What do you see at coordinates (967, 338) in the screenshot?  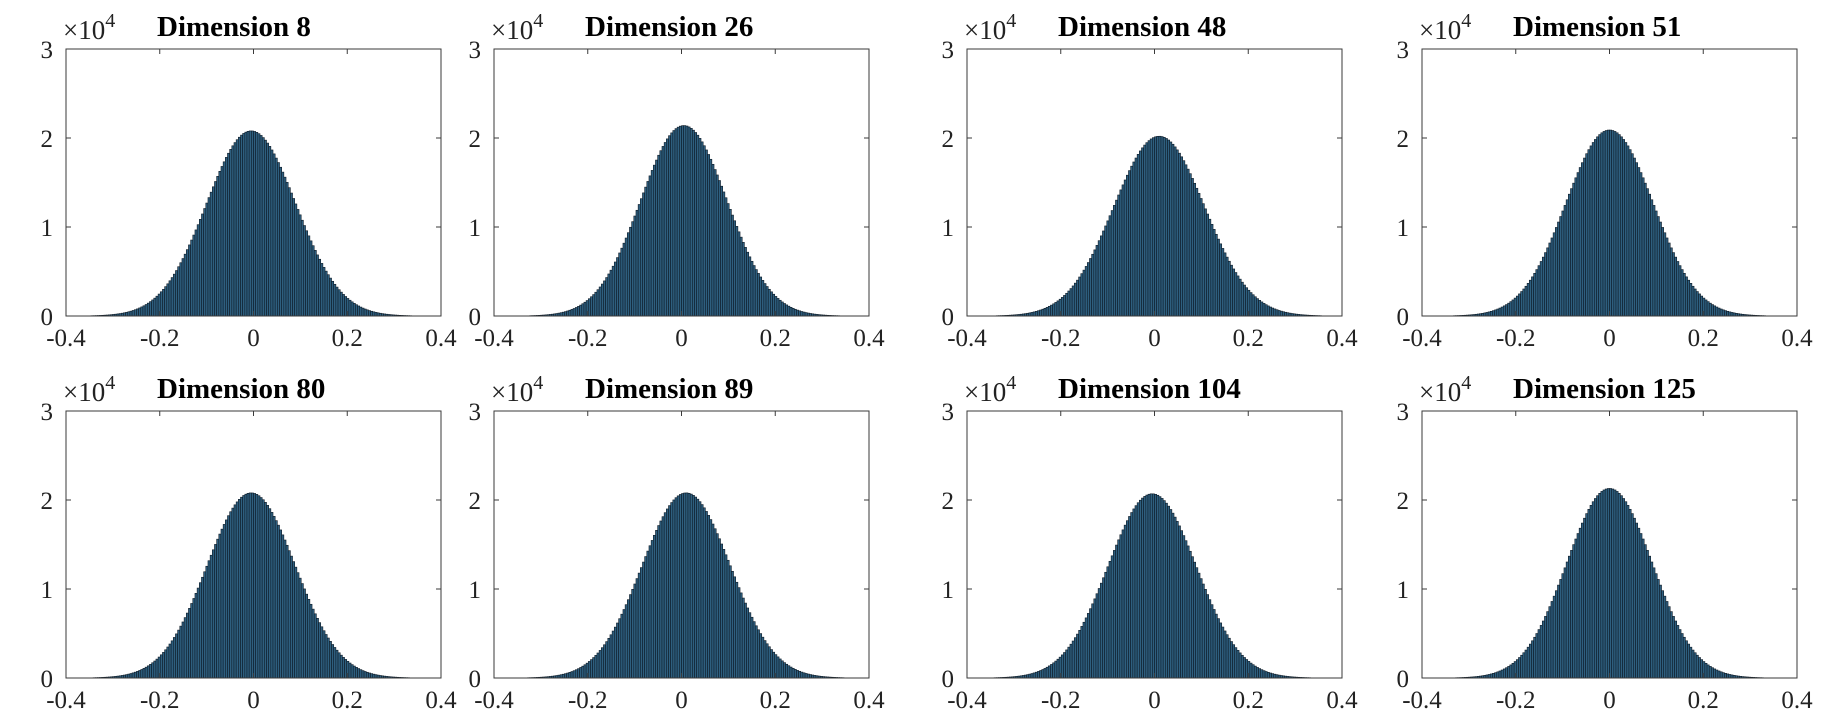 I see `x-tick-label: -0.4` at bounding box center [967, 338].